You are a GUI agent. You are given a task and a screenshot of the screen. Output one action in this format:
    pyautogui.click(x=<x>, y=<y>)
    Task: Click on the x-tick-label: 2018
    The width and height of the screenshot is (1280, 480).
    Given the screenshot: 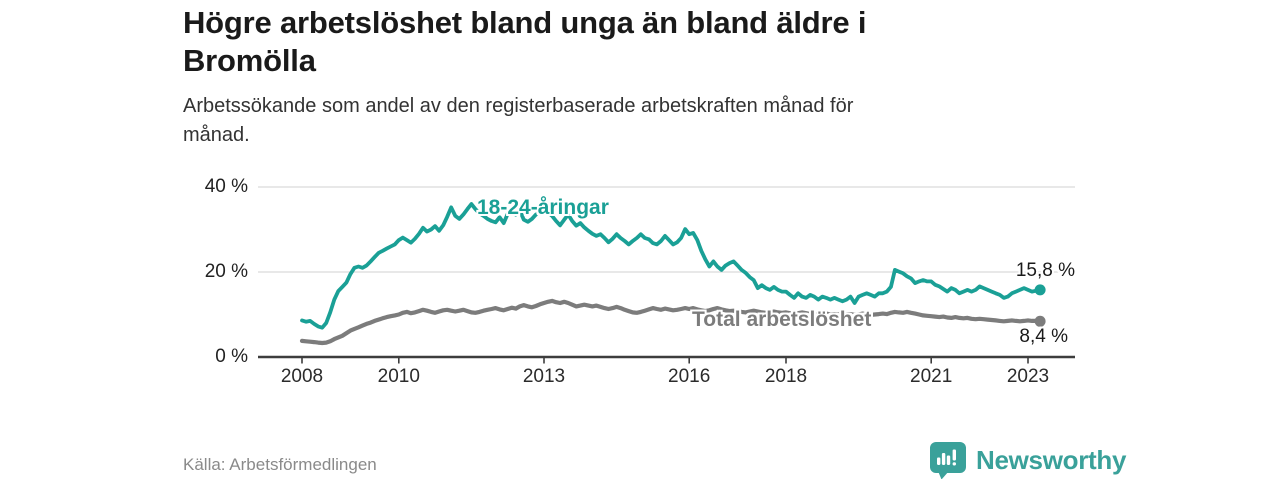 What is the action you would take?
    pyautogui.click(x=786, y=376)
    